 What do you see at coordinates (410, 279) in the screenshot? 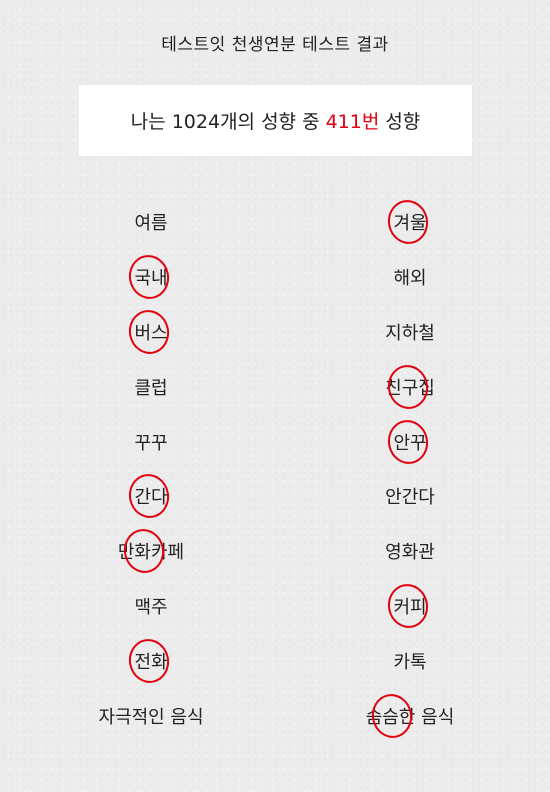
I see `option-right: 해외` at bounding box center [410, 279].